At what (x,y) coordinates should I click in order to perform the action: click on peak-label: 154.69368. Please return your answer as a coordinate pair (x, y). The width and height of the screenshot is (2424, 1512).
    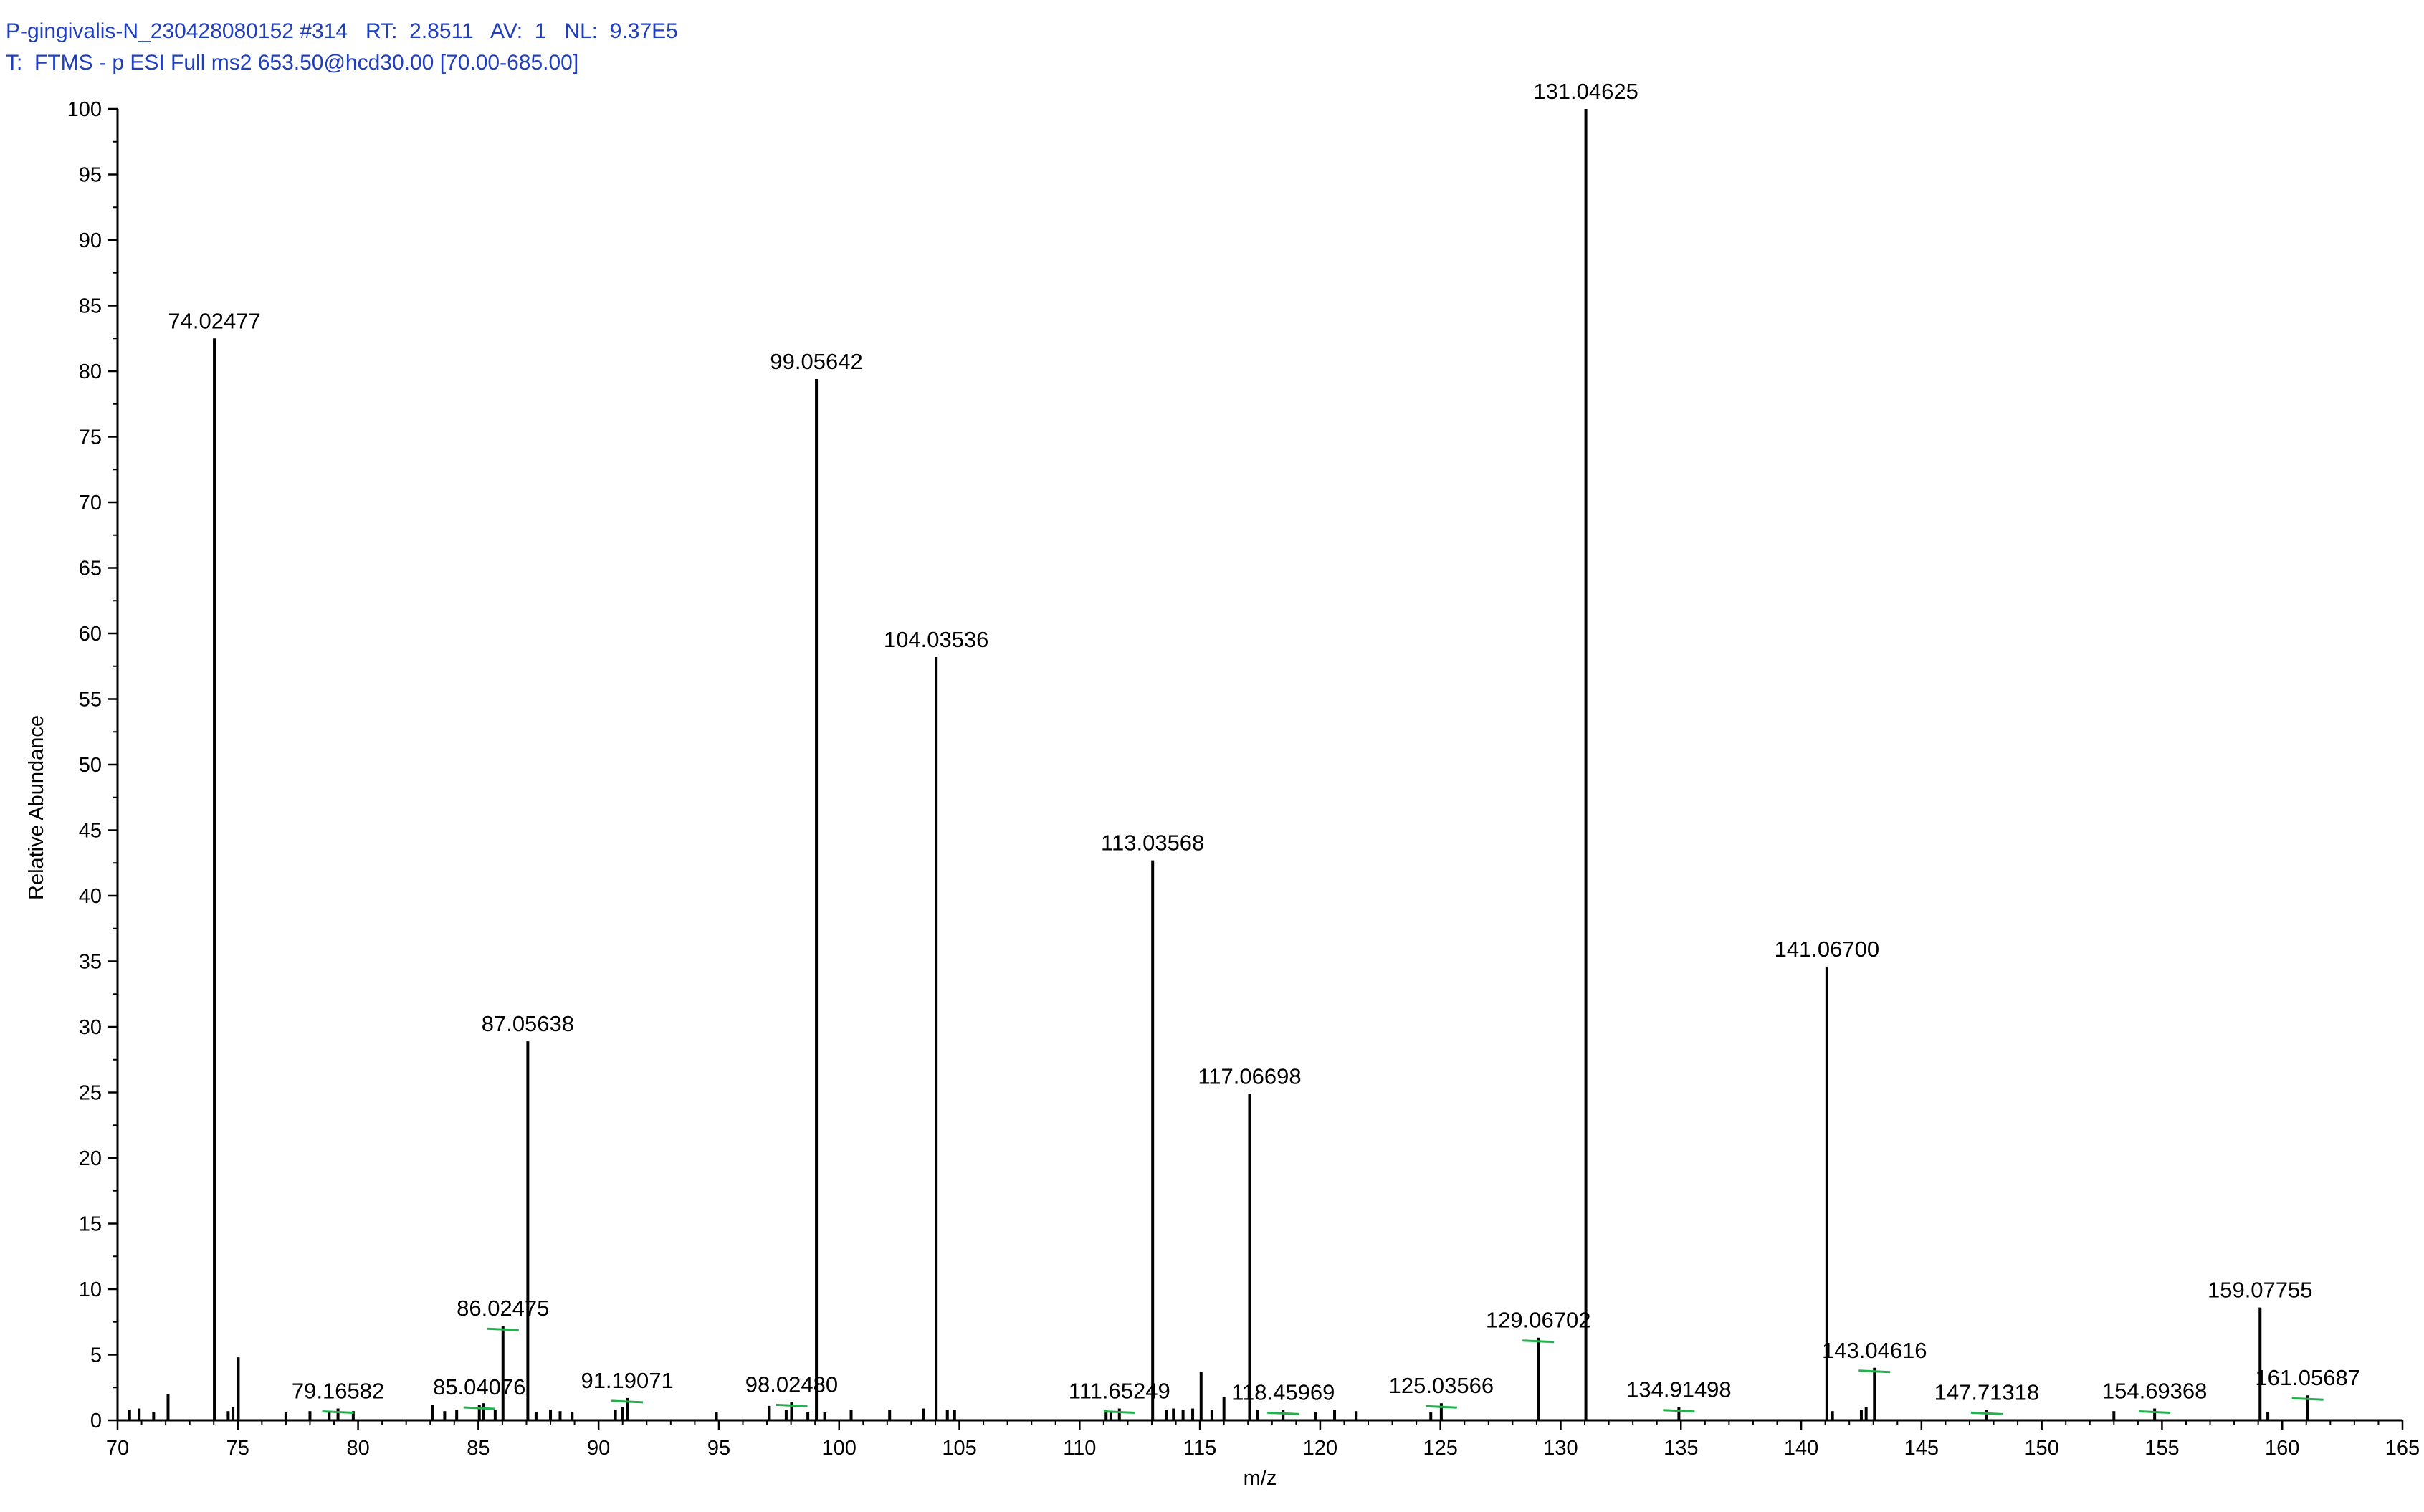
    Looking at the image, I should click on (2155, 1391).